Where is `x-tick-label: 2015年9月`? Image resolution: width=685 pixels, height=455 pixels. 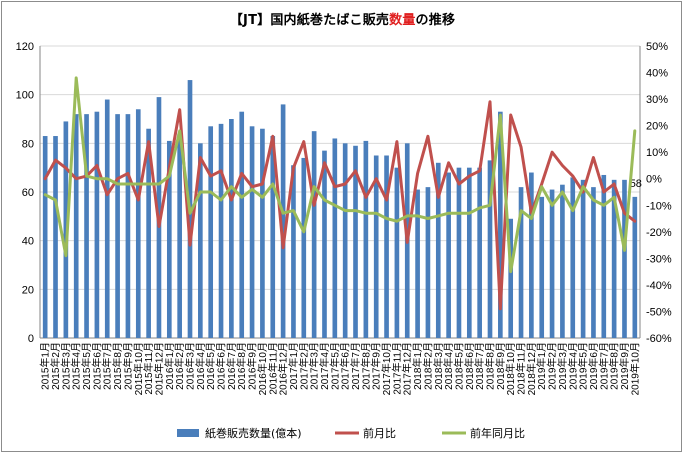
x-tick-label: 2015年9月 is located at coordinates (127, 366).